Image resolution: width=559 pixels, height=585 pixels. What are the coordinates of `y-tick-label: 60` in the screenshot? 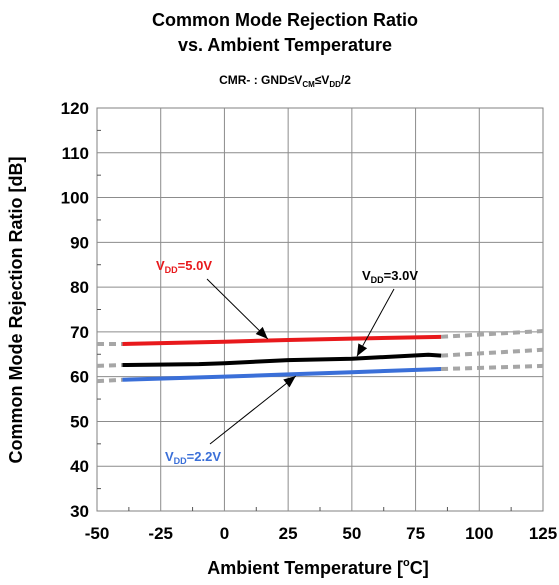 It's located at (79, 377).